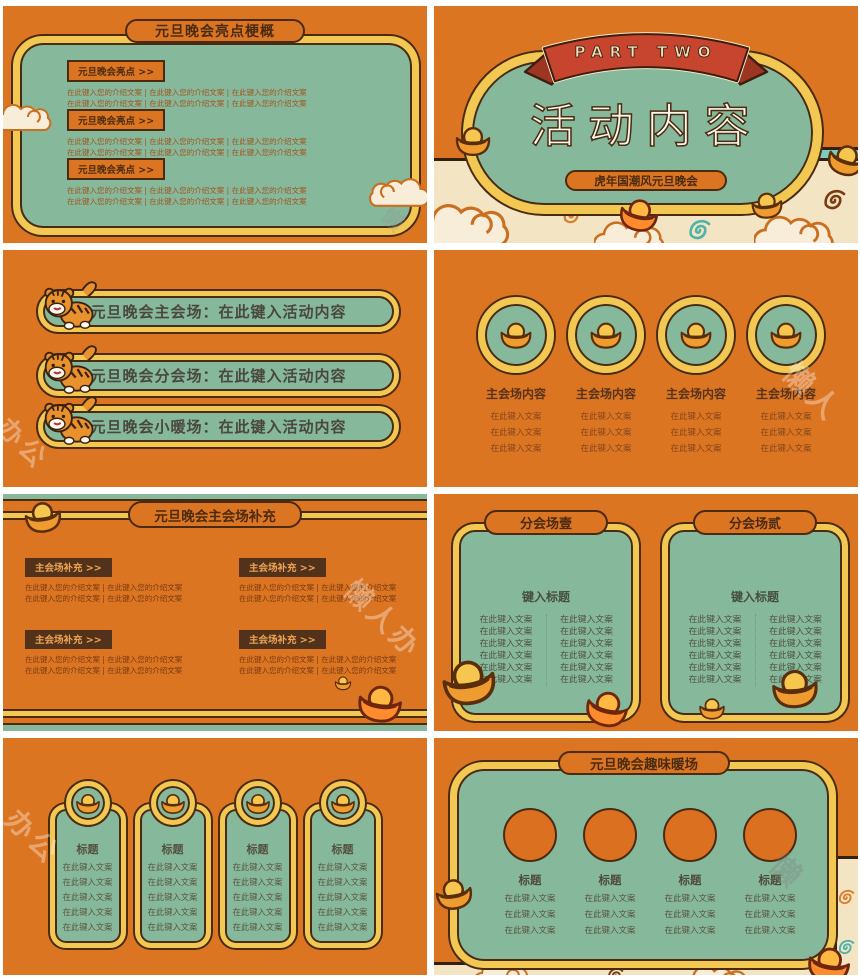 The image size is (860, 980). I want to click on venue-bar: 元旦晚会分会场：在此键入活动内容, so click(218, 375).